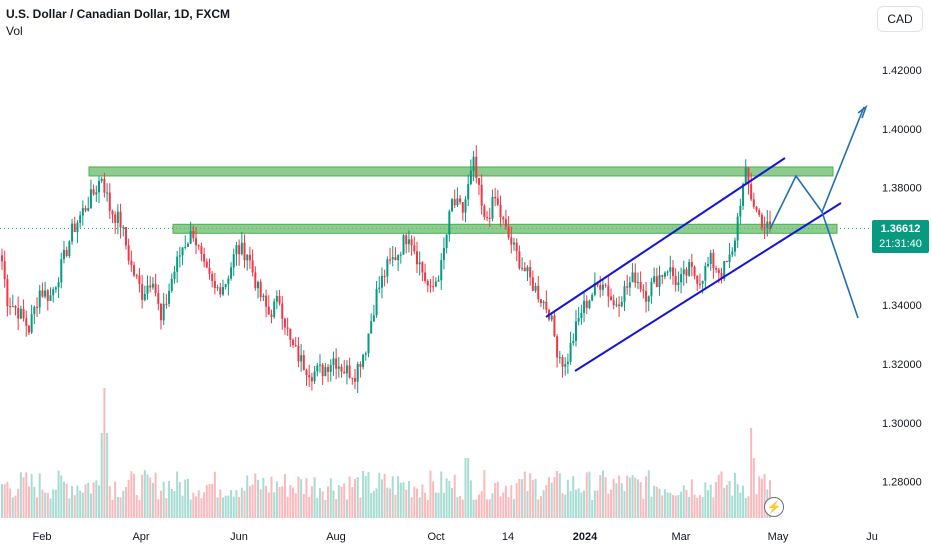 This screenshot has height=550, width=932. I want to click on price-tick-label: 1.42000, so click(902, 71).